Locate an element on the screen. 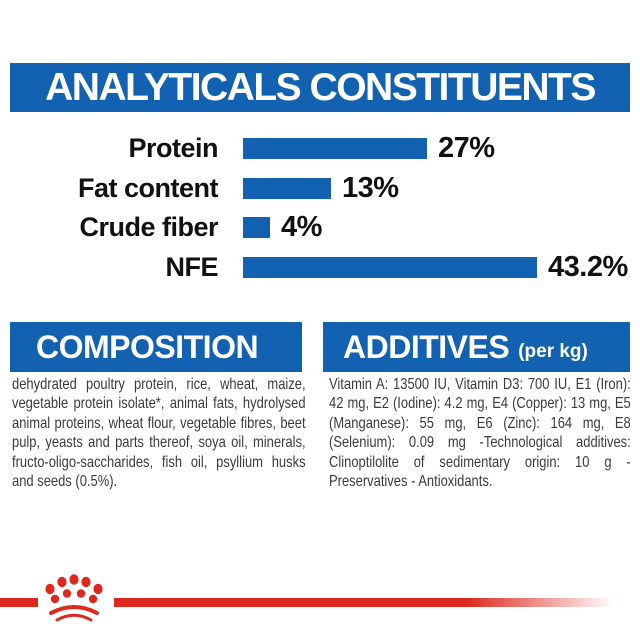 This screenshot has width=640, height=640. chart-value-label: 27% is located at coordinates (466, 147).